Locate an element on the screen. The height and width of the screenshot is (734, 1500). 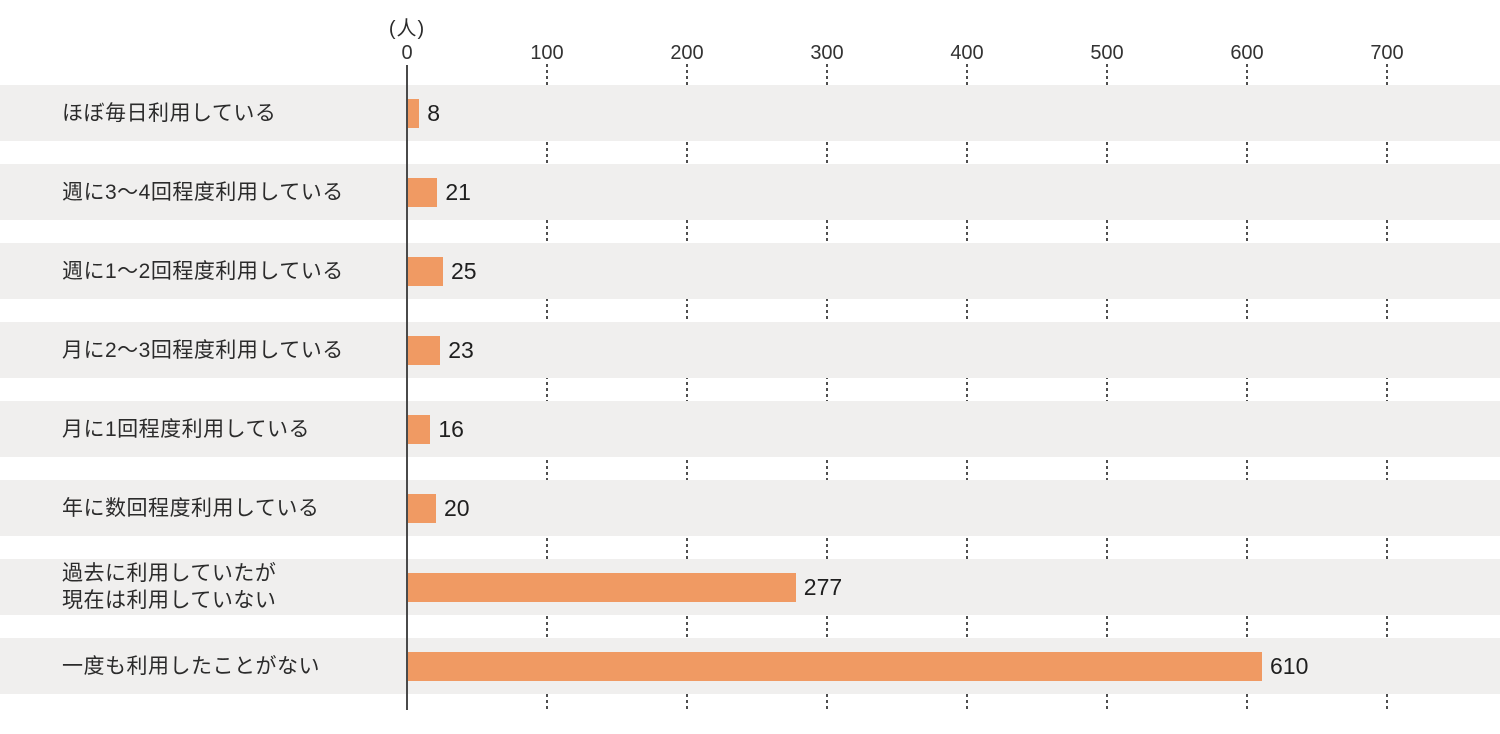
y-axis-line is located at coordinates (407, 387).